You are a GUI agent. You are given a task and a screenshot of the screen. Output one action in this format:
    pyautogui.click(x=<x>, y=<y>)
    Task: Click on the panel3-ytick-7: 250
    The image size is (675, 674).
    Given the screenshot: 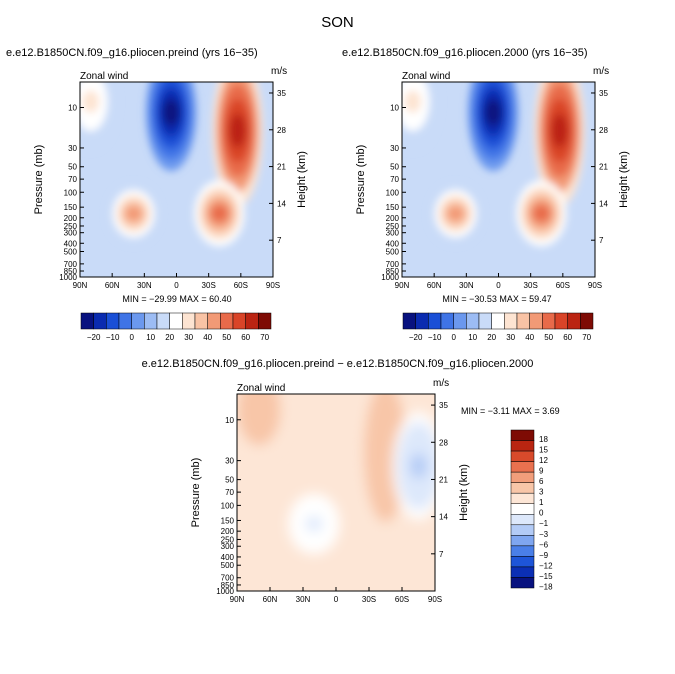 What is the action you would take?
    pyautogui.click(x=228, y=539)
    